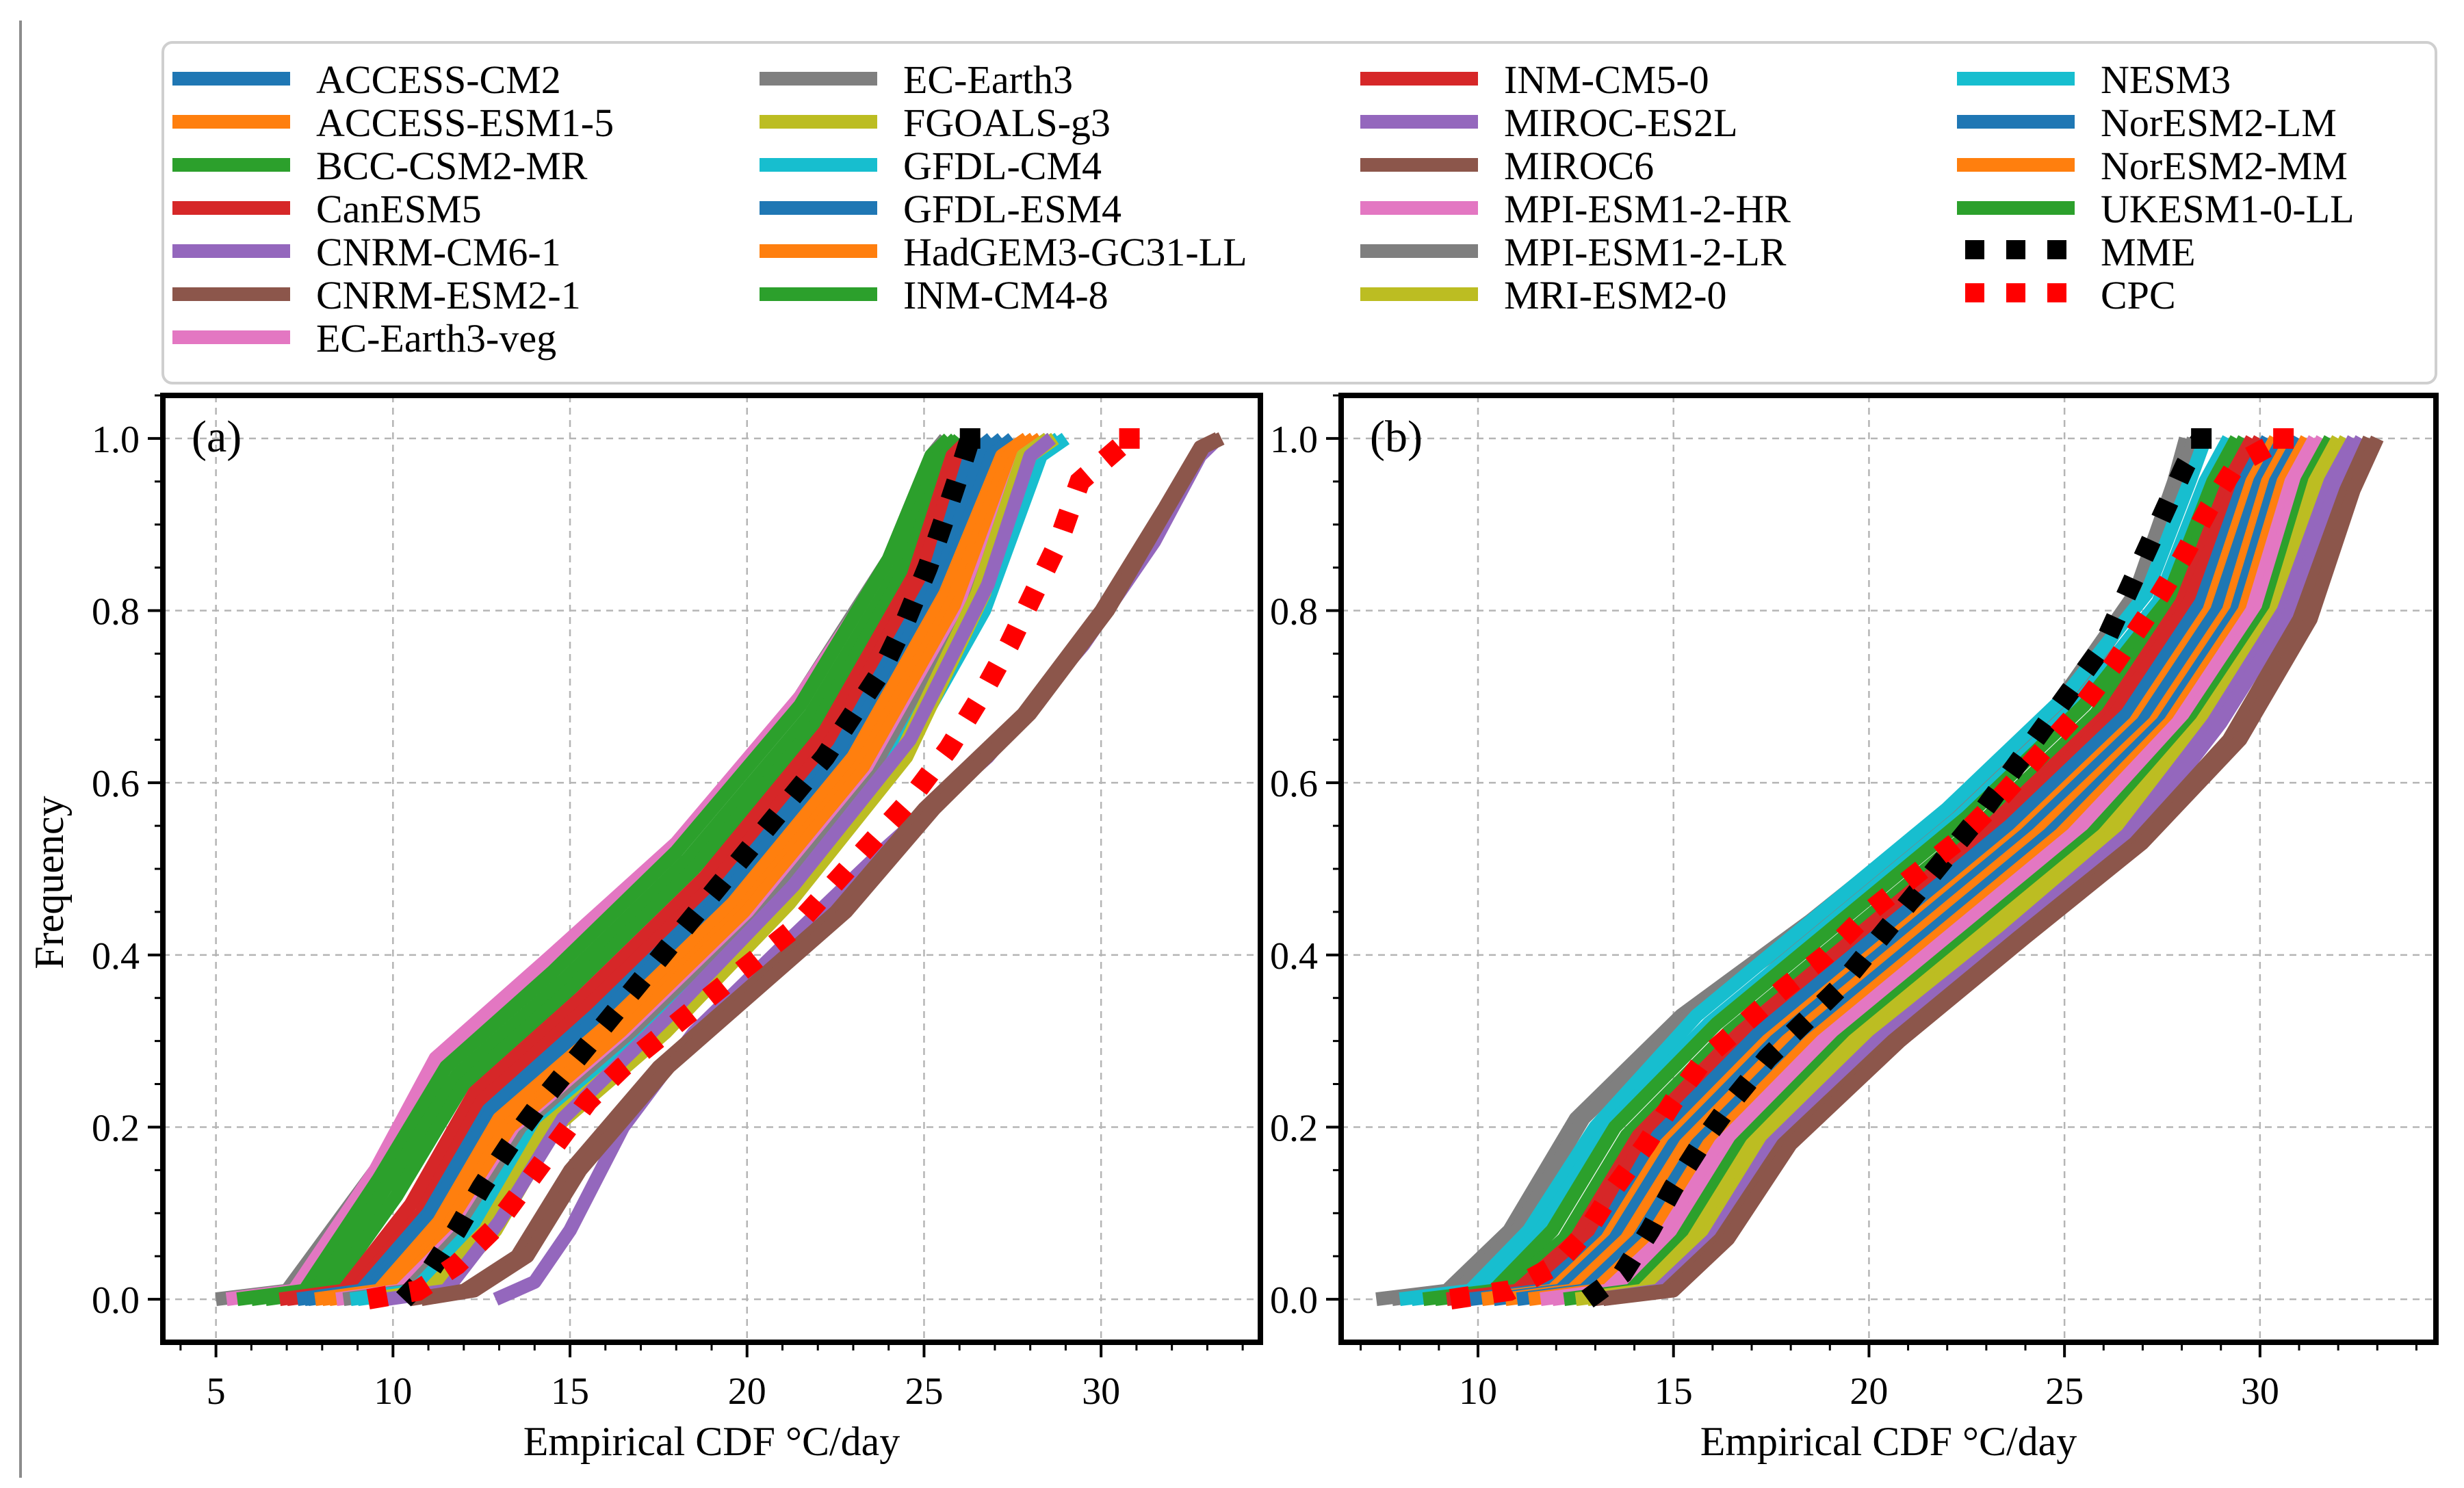 The width and height of the screenshot is (2464, 1488). I want to click on panel-b-ytick-label-0-6: 0.6, so click(1294, 784).